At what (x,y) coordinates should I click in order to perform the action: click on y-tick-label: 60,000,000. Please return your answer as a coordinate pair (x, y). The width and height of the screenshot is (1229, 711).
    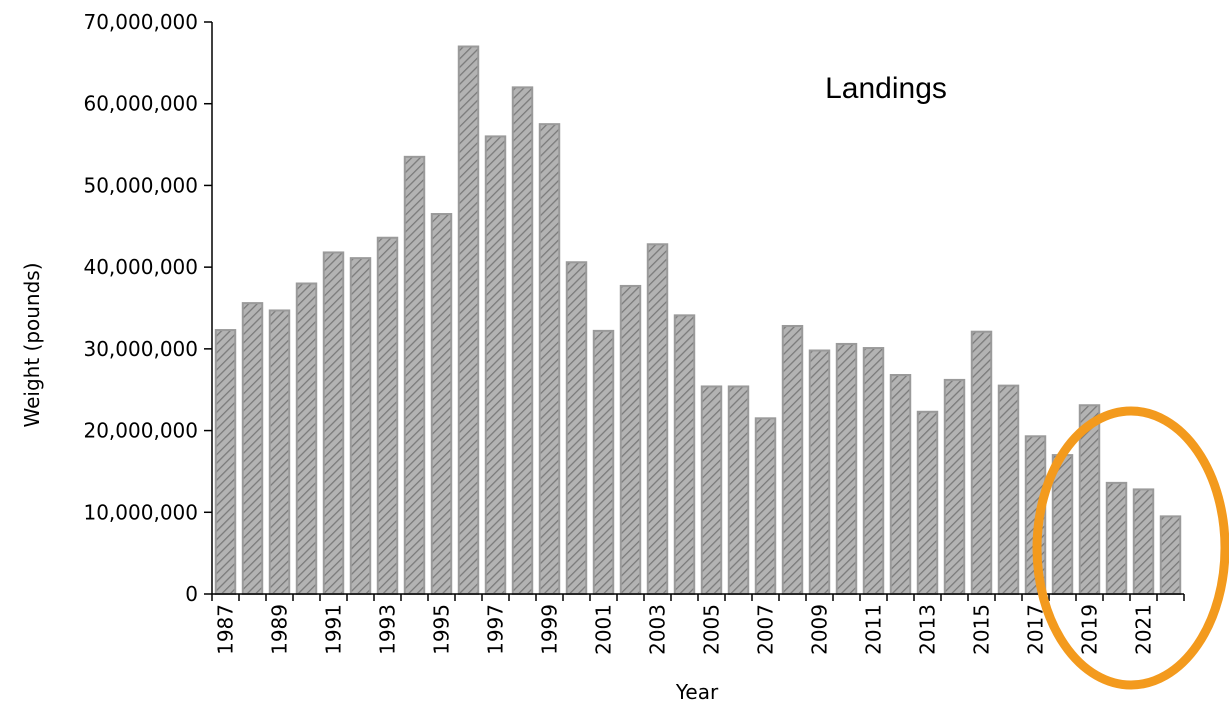
    Looking at the image, I should click on (140, 104).